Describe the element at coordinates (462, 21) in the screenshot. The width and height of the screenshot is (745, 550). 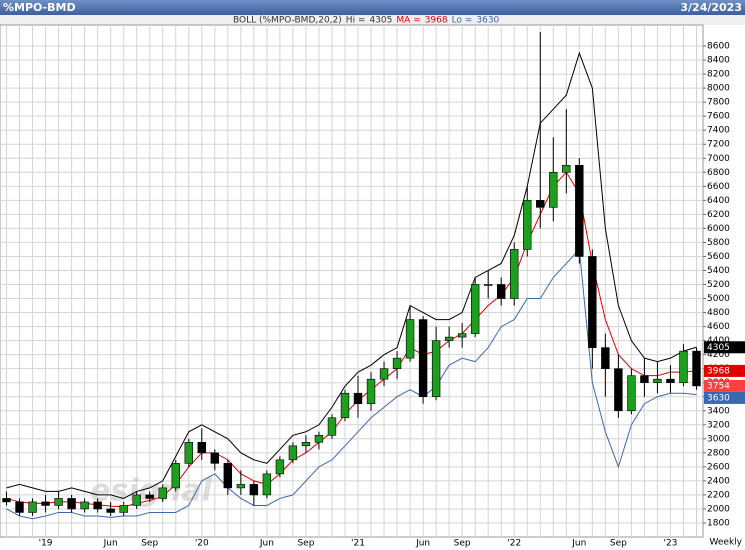
I see `legend-text: Lo =` at that location.